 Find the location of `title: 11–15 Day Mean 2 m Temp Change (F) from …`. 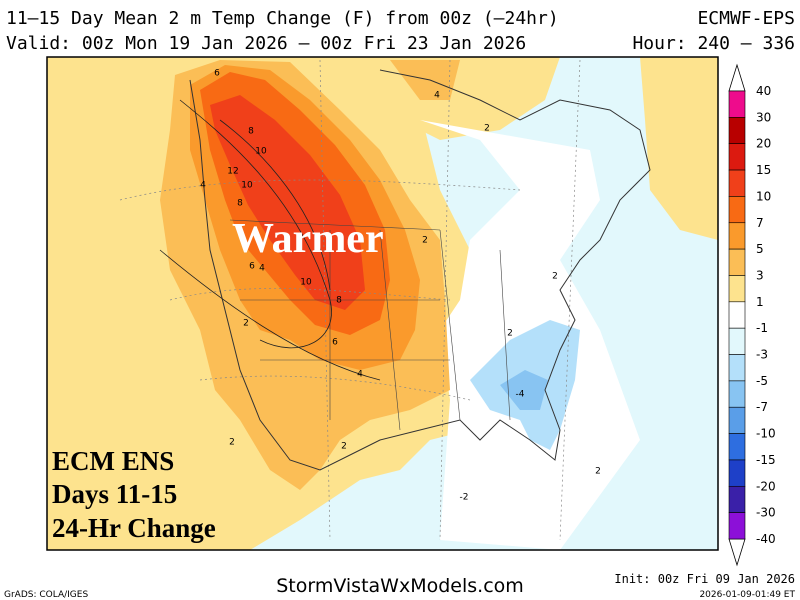

title: 11–15 Day Mean 2 m Temp Change (F) from … is located at coordinates (282, 18).